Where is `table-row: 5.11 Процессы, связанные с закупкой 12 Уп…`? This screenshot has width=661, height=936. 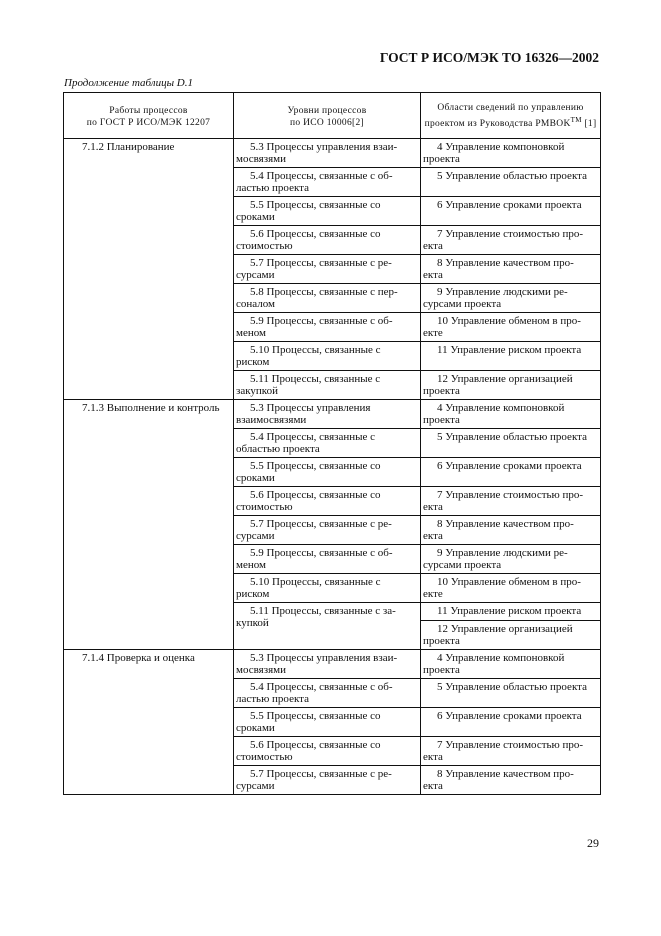 table-row: 5.11 Процессы, связанные с закупкой 12 Уп… is located at coordinates (332, 385).